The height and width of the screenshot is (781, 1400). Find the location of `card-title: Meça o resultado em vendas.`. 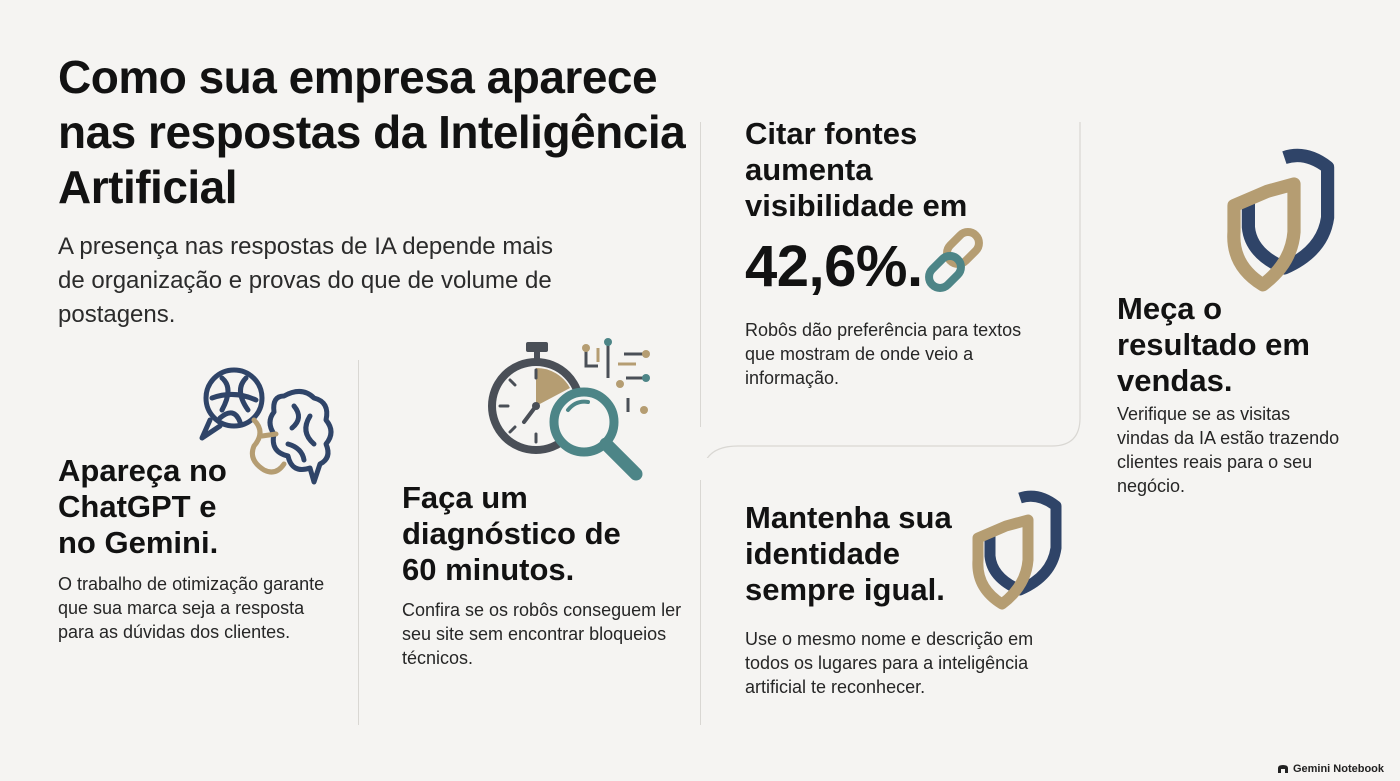

card-title: Meça o resultado em vendas. is located at coordinates (1213, 344).